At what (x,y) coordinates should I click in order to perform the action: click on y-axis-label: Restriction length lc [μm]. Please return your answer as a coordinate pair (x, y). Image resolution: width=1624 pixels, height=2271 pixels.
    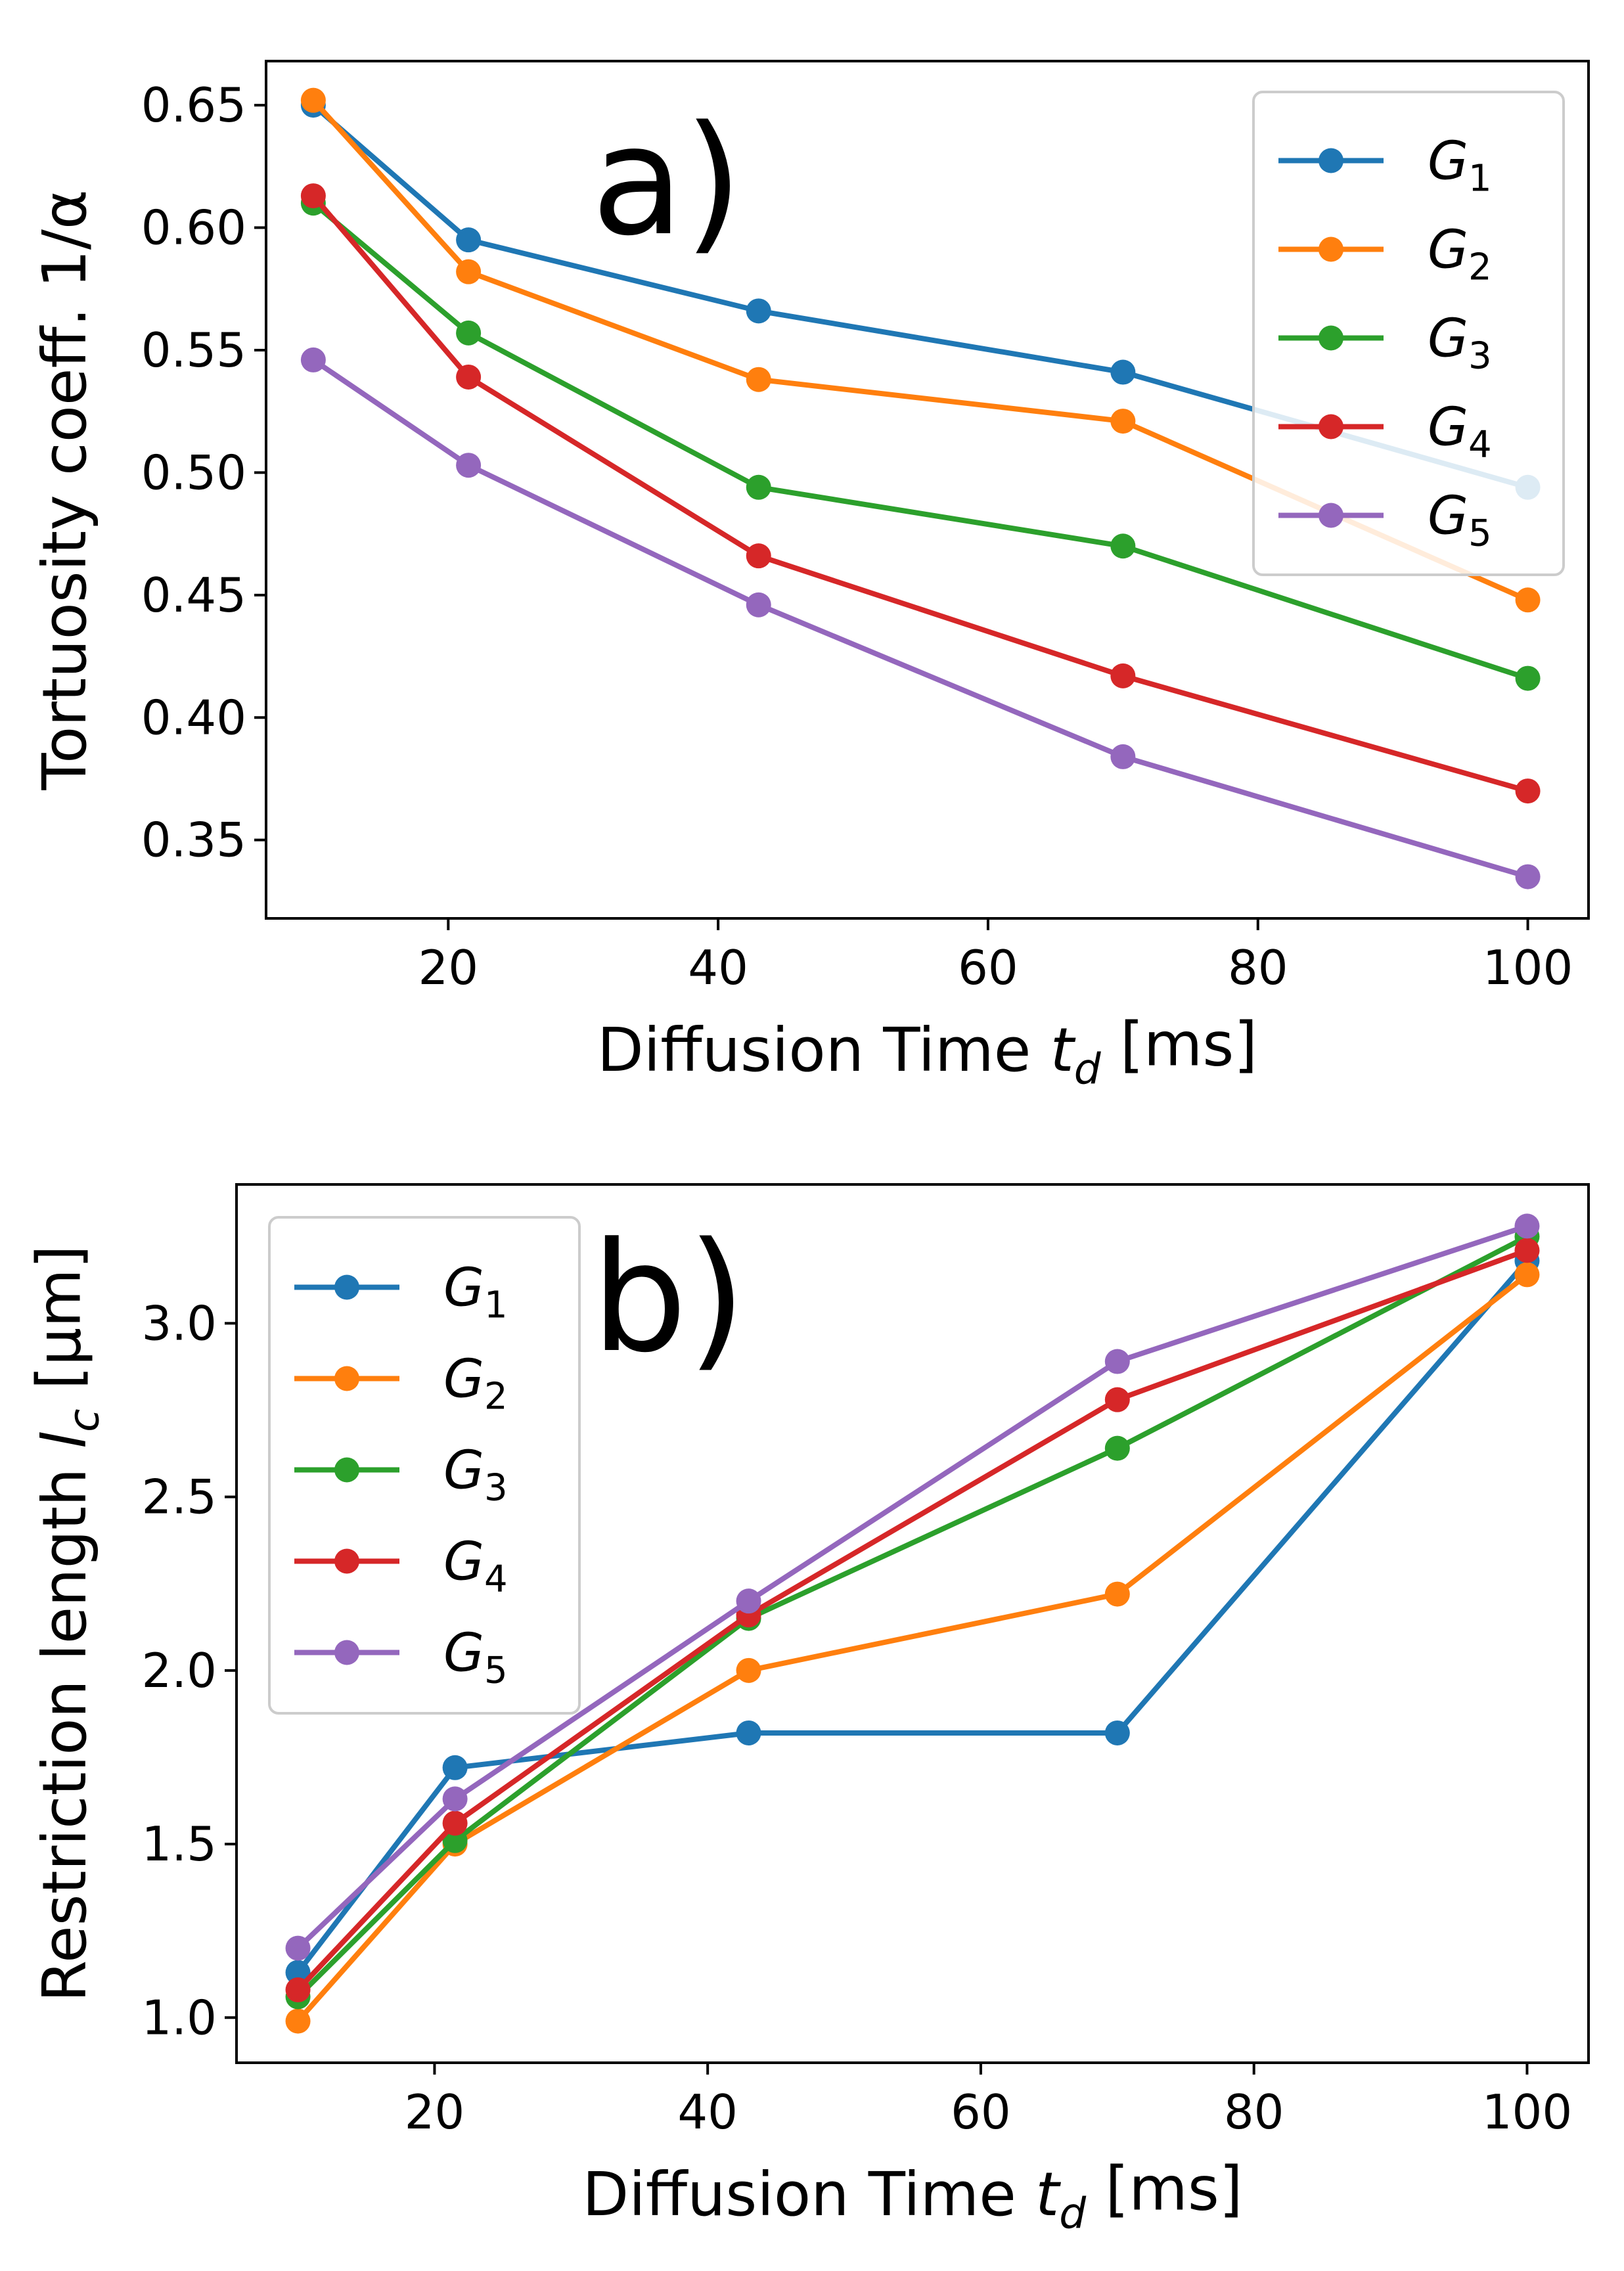
    Looking at the image, I should click on (66, 1623).